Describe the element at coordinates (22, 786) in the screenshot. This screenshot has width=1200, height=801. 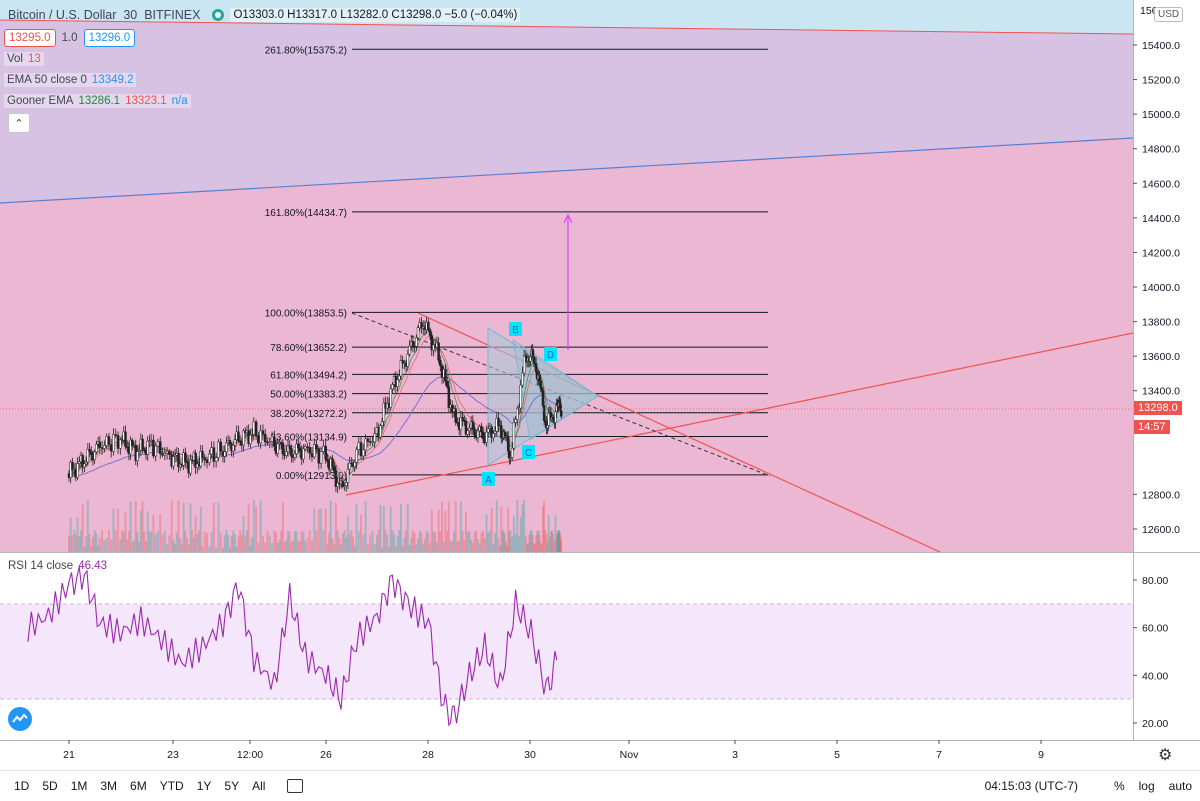
I see `timeframe-1d: 1D` at that location.